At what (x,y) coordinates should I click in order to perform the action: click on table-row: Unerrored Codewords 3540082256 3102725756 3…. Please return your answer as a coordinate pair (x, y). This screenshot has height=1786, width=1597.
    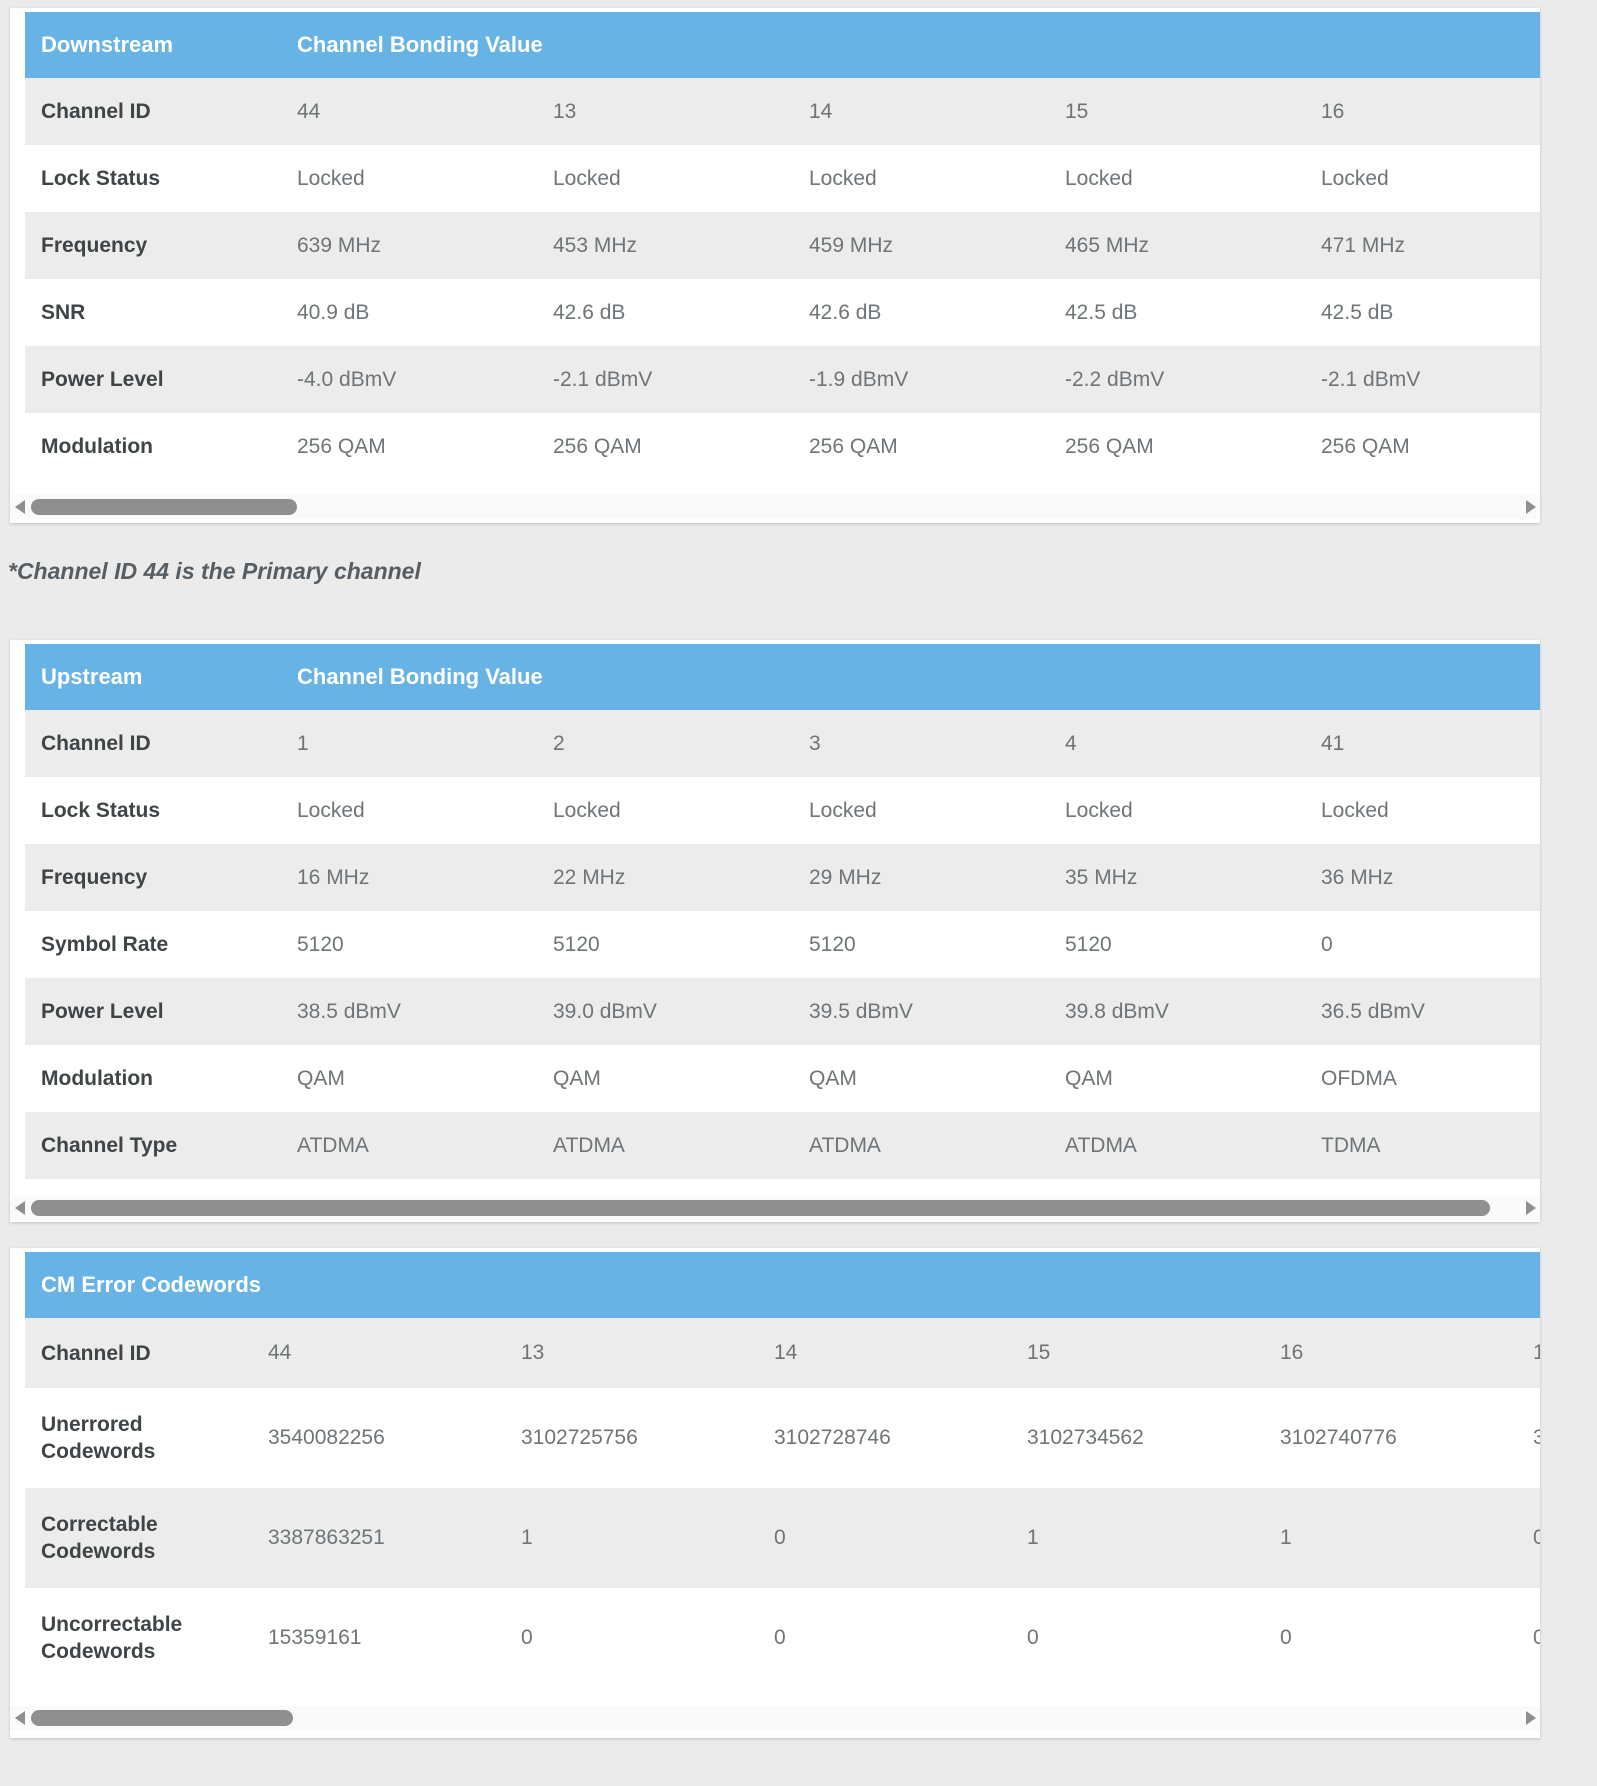
    Looking at the image, I should click on (782, 1438).